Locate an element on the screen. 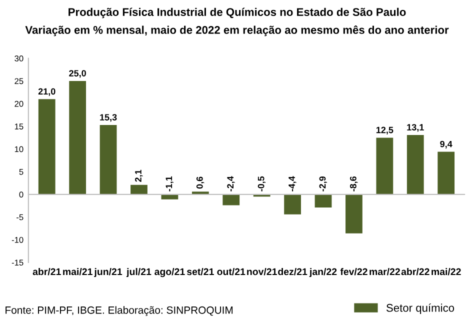 The image size is (474, 324). data-label: -0,5 is located at coordinates (262, 184).